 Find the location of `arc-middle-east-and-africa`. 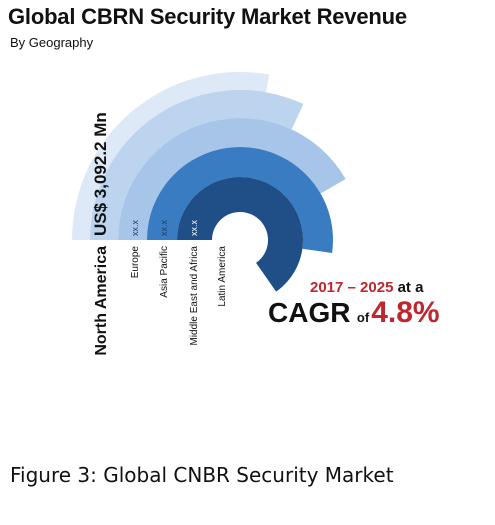

arc-middle-east-and-africa is located at coordinates (240, 200).